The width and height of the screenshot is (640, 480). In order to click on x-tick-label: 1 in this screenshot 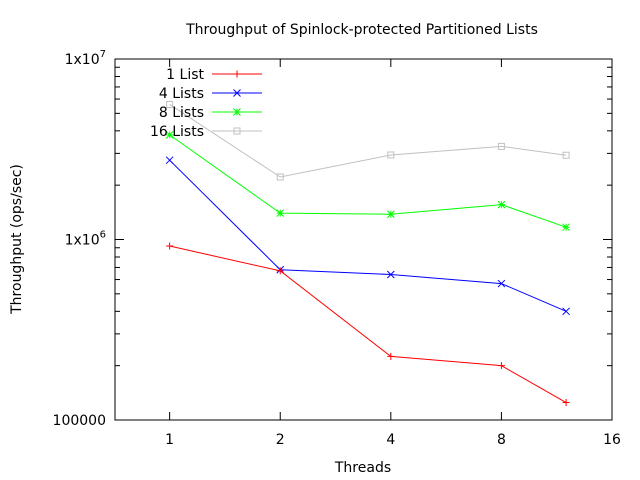, I will do `click(169, 440)`.